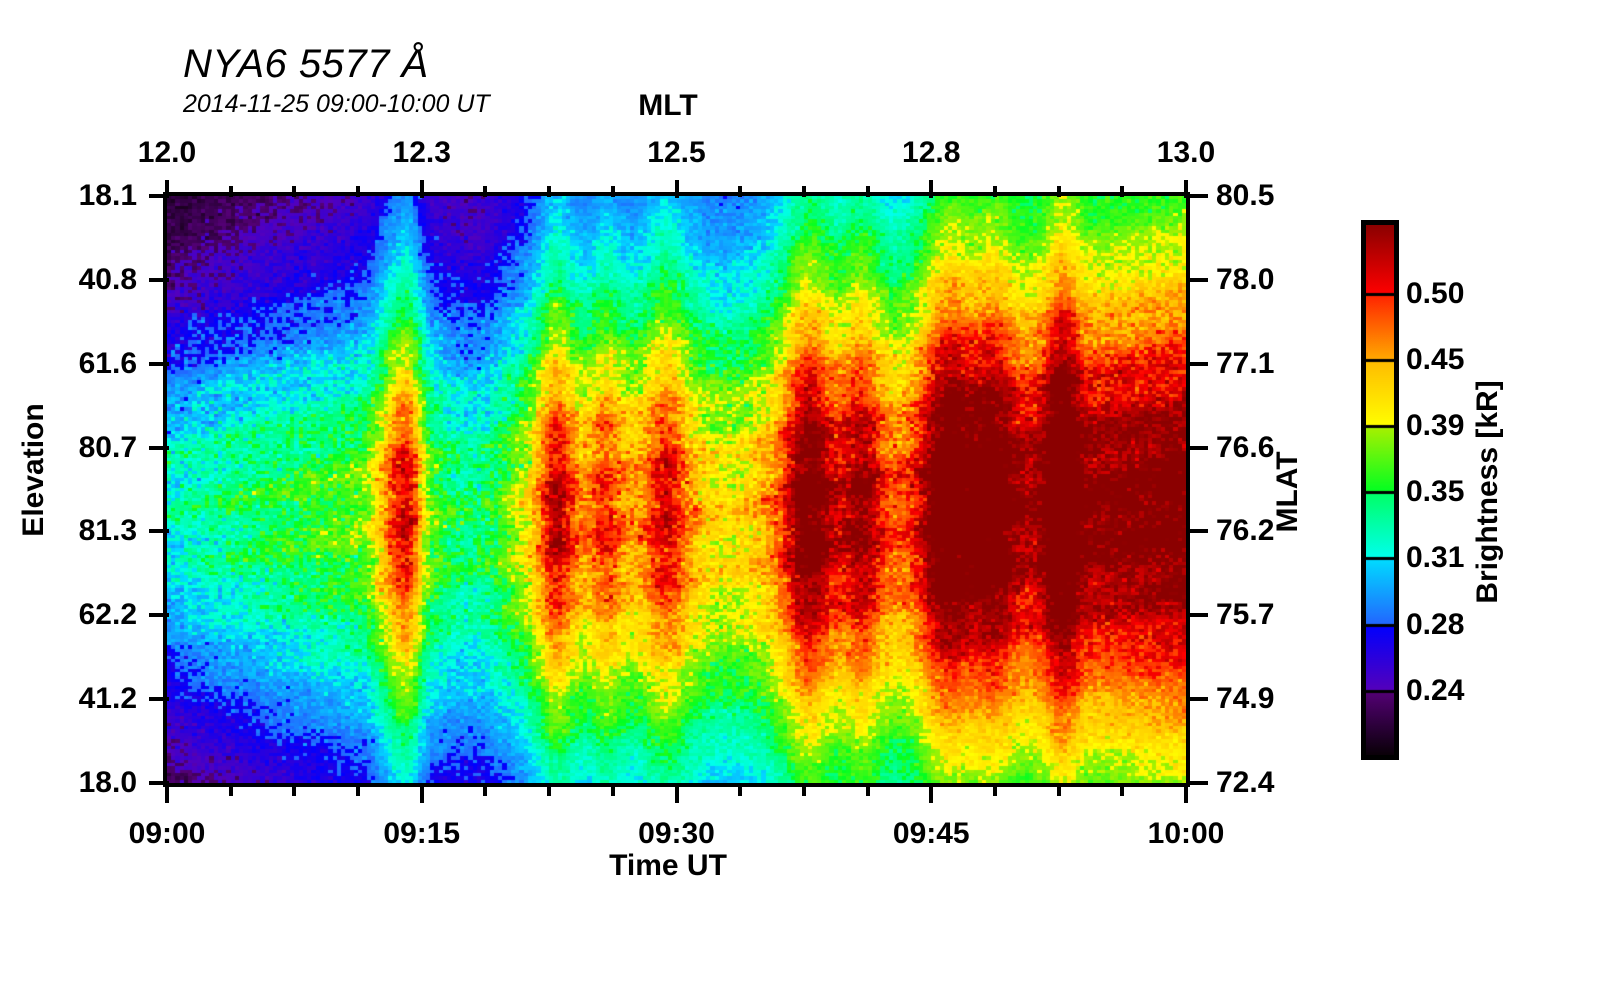  What do you see at coordinates (107, 363) in the screenshot?
I see `left-tick-label: 61.6` at bounding box center [107, 363].